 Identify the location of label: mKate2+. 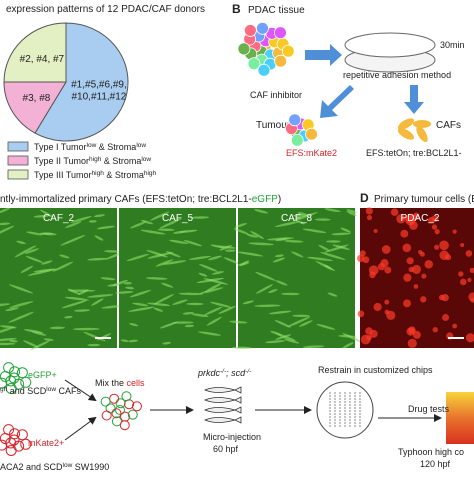
(46, 443).